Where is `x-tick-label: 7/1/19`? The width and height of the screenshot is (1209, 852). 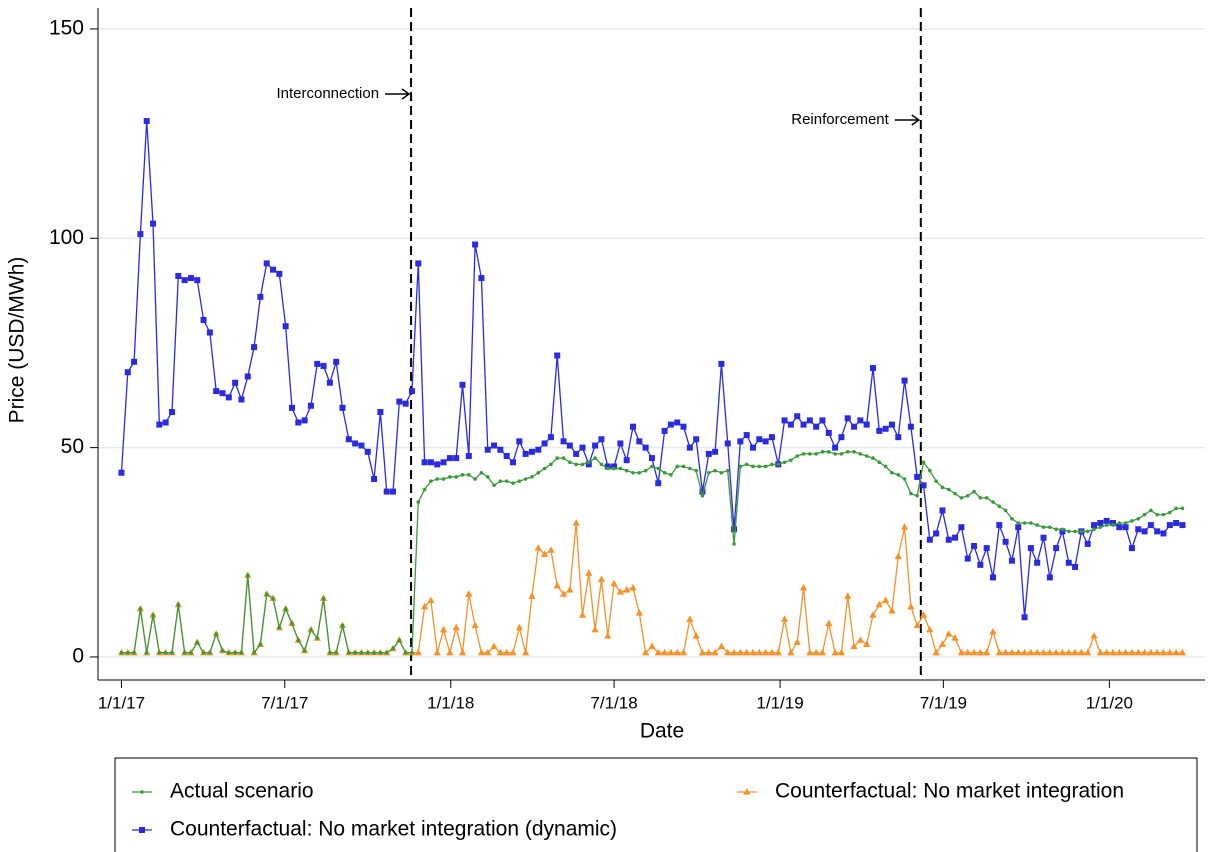
x-tick-label: 7/1/19 is located at coordinates (943, 702).